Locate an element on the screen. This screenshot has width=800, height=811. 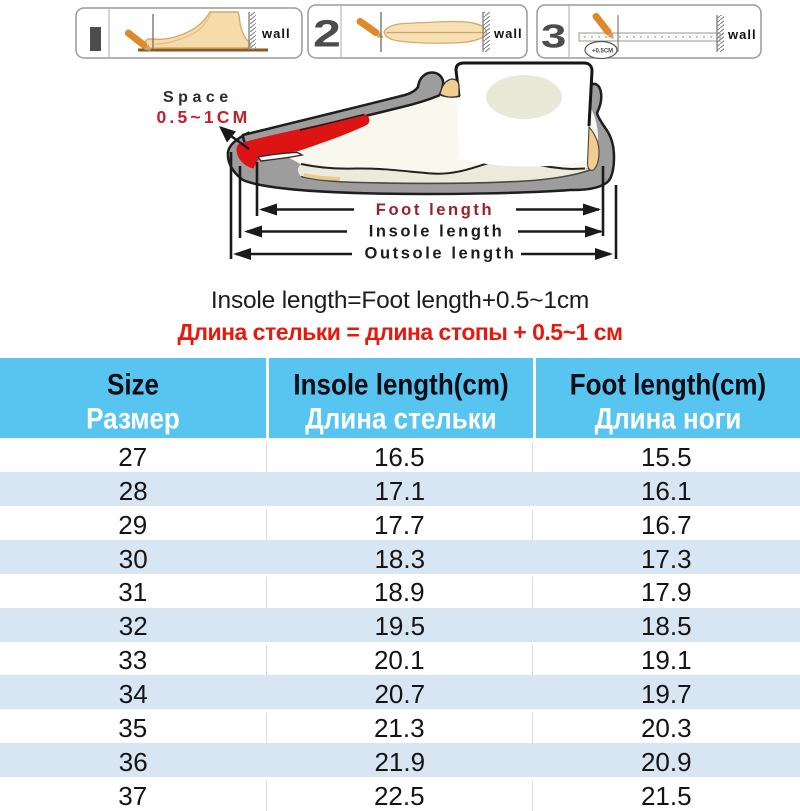
svg-text: Insole length is located at coordinates (437, 232).